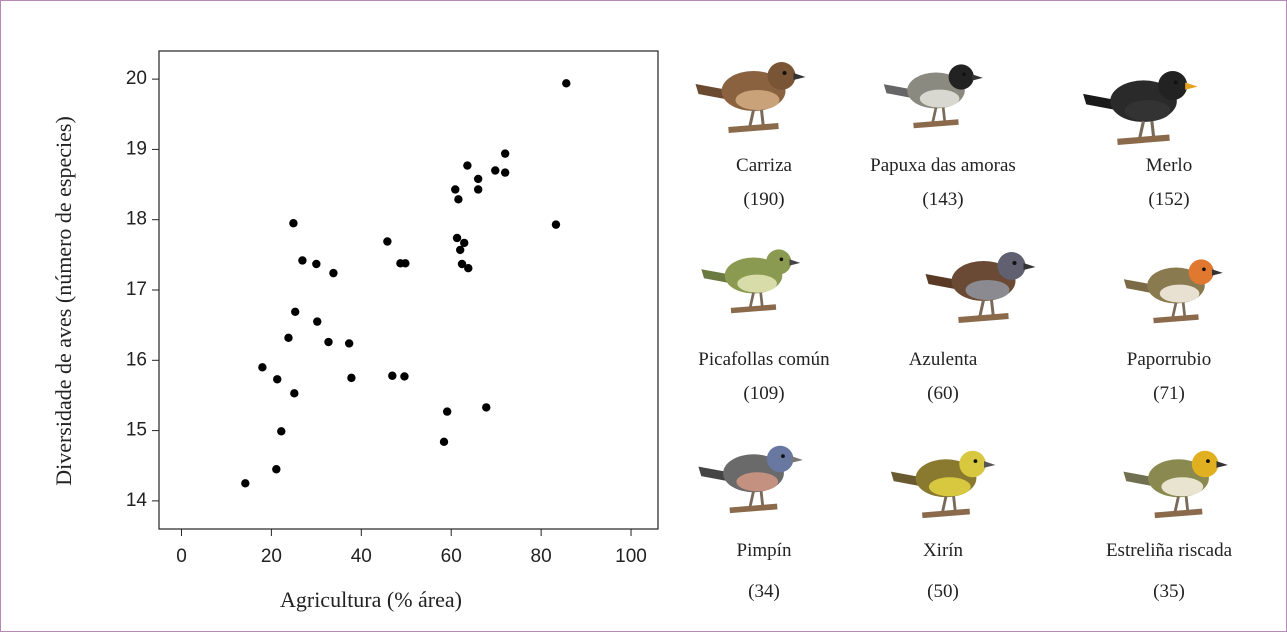 The image size is (1287, 632). Describe the element at coordinates (541, 556) in the screenshot. I see `x-tick-label: 80` at that location.